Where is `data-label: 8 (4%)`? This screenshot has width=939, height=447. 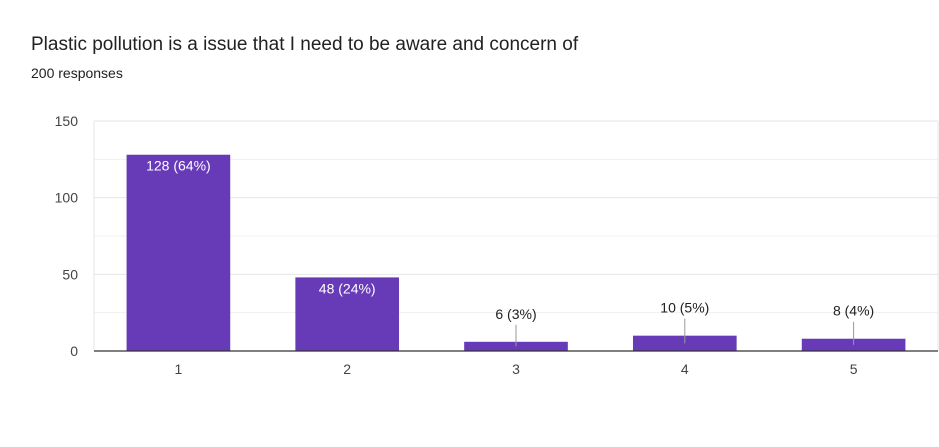
data-label: 8 (4%) is located at coordinates (853, 311).